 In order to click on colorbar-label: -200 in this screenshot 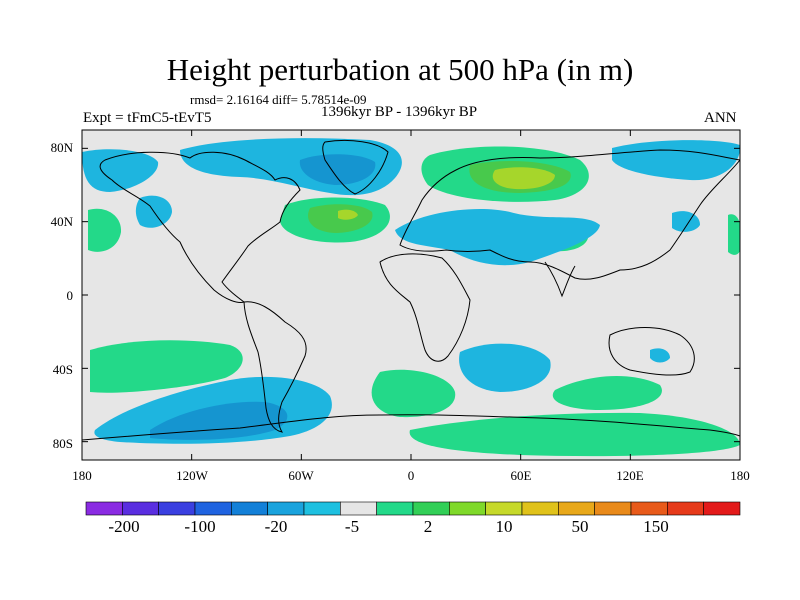, I will do `click(124, 526)`.